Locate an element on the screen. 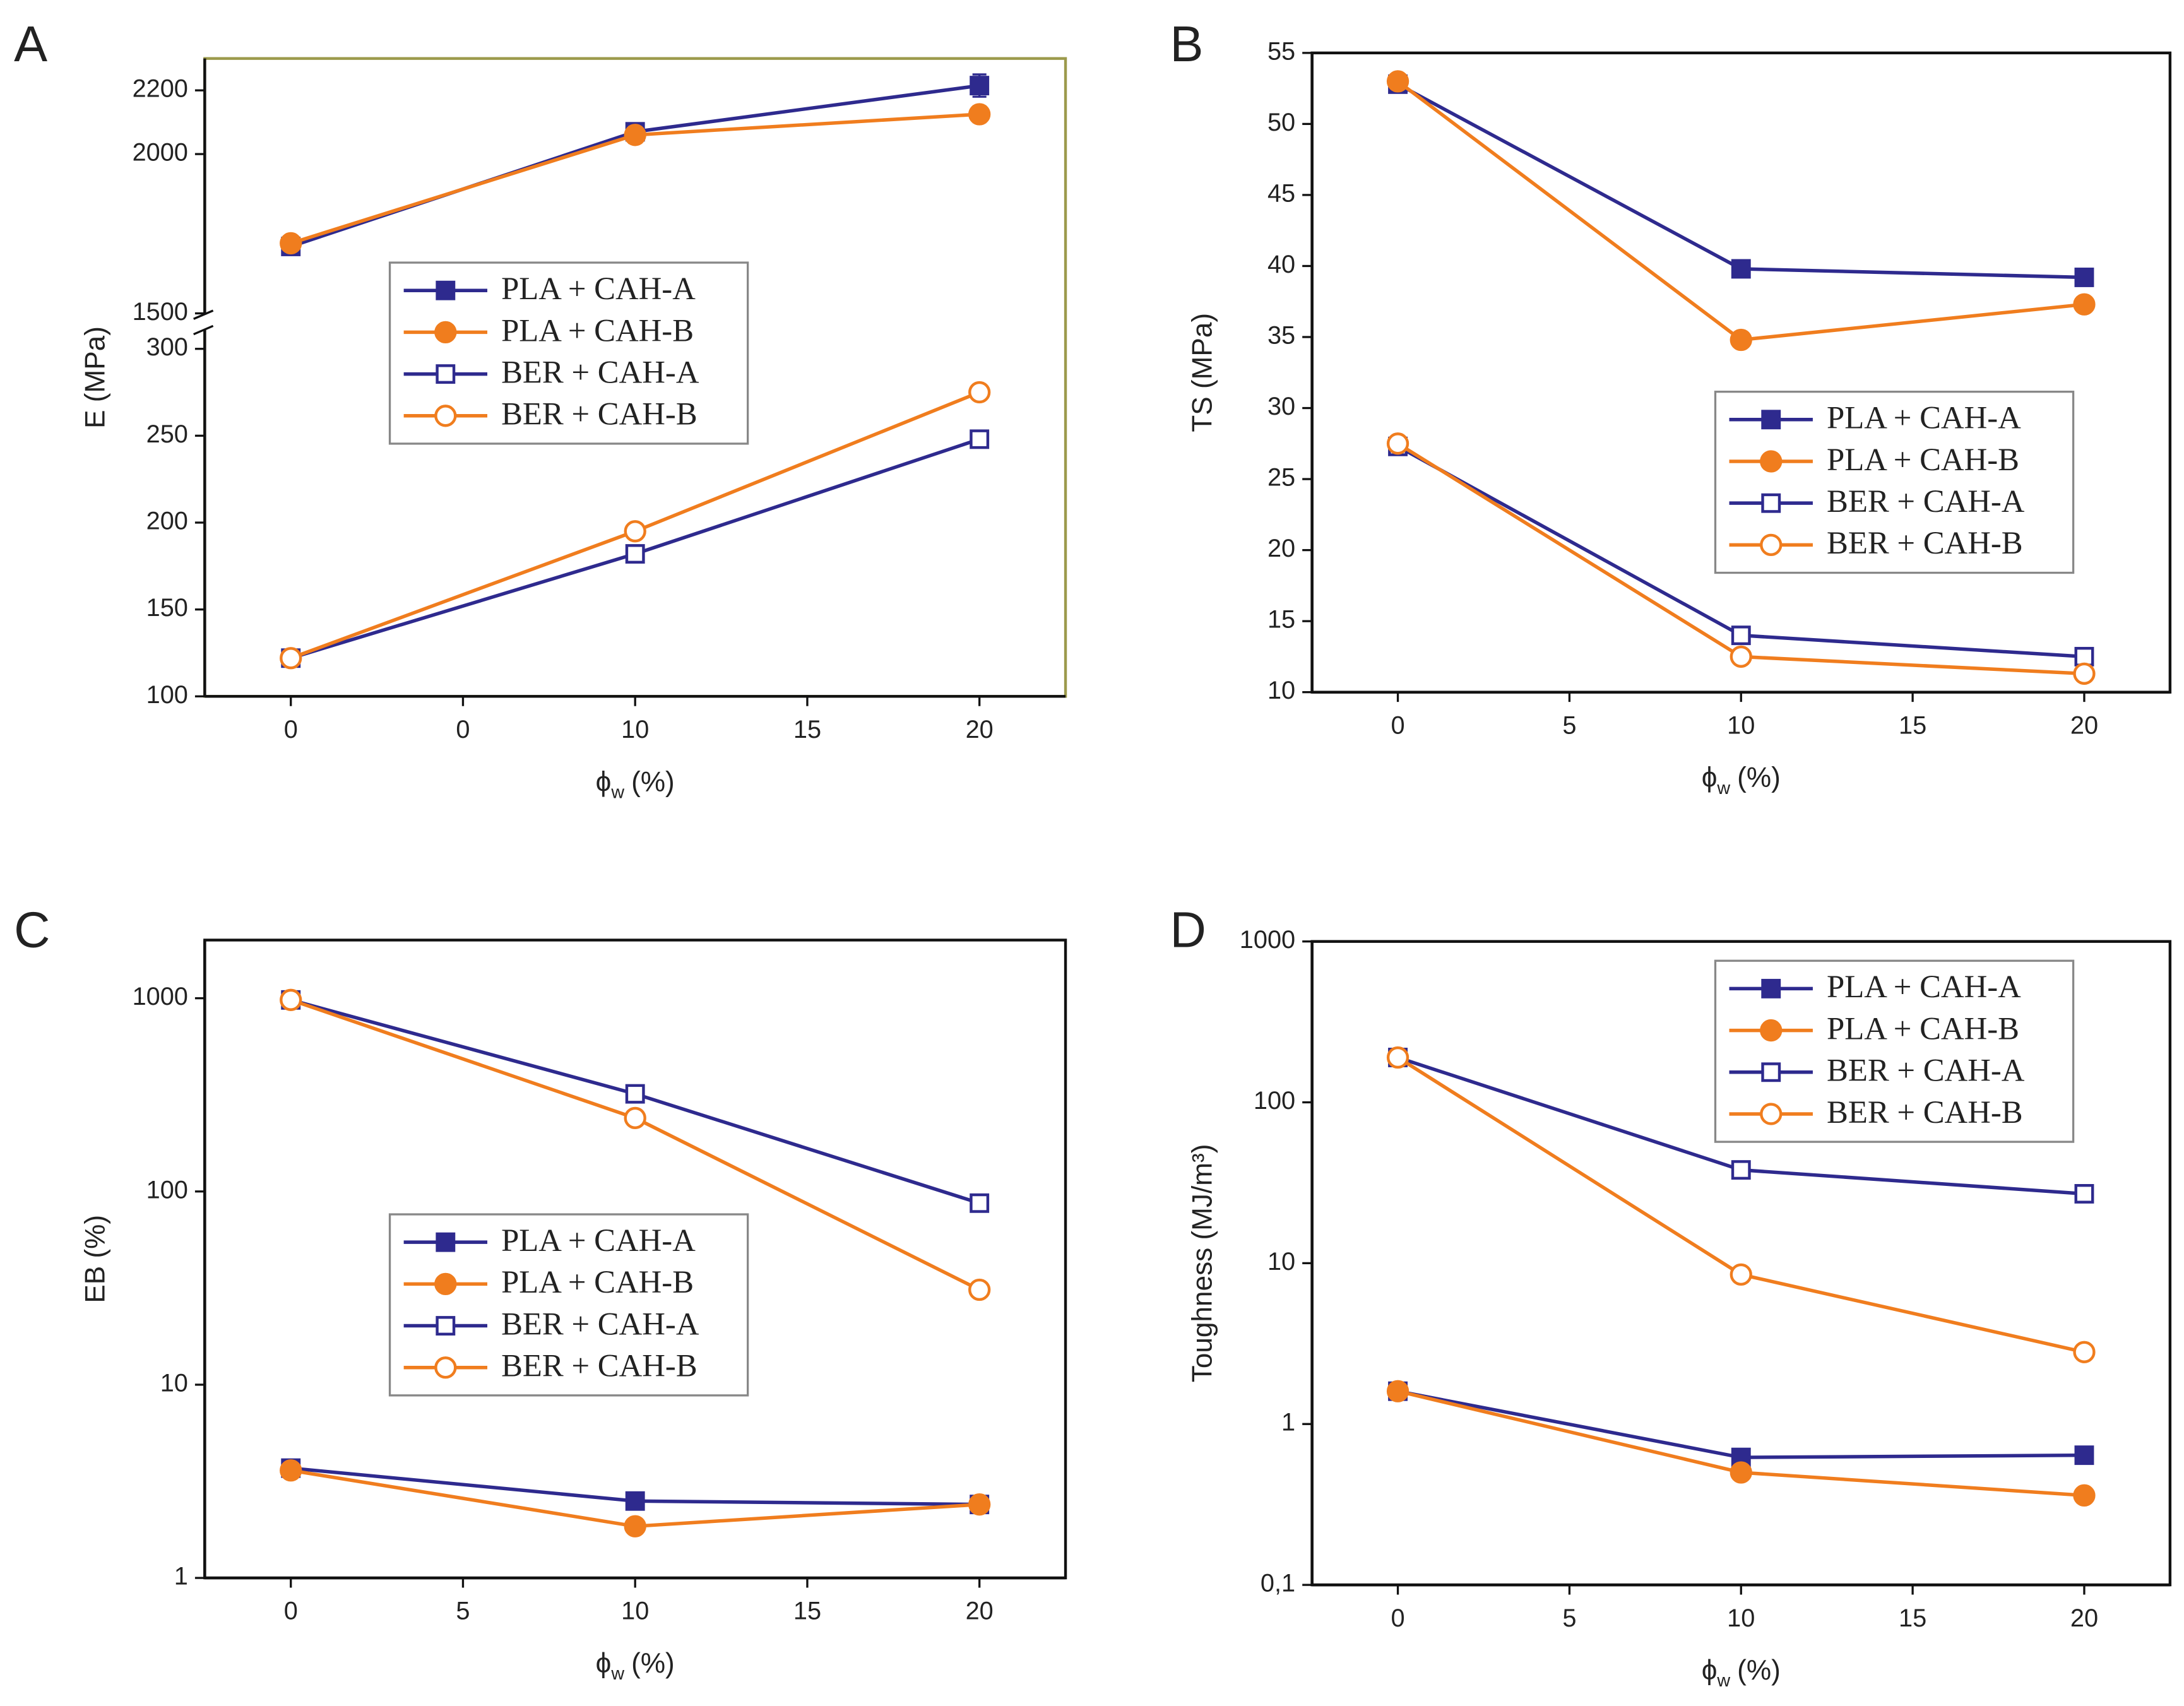 Image resolution: width=2184 pixels, height=1706 pixels. y-tick-label: 250 is located at coordinates (167, 434).